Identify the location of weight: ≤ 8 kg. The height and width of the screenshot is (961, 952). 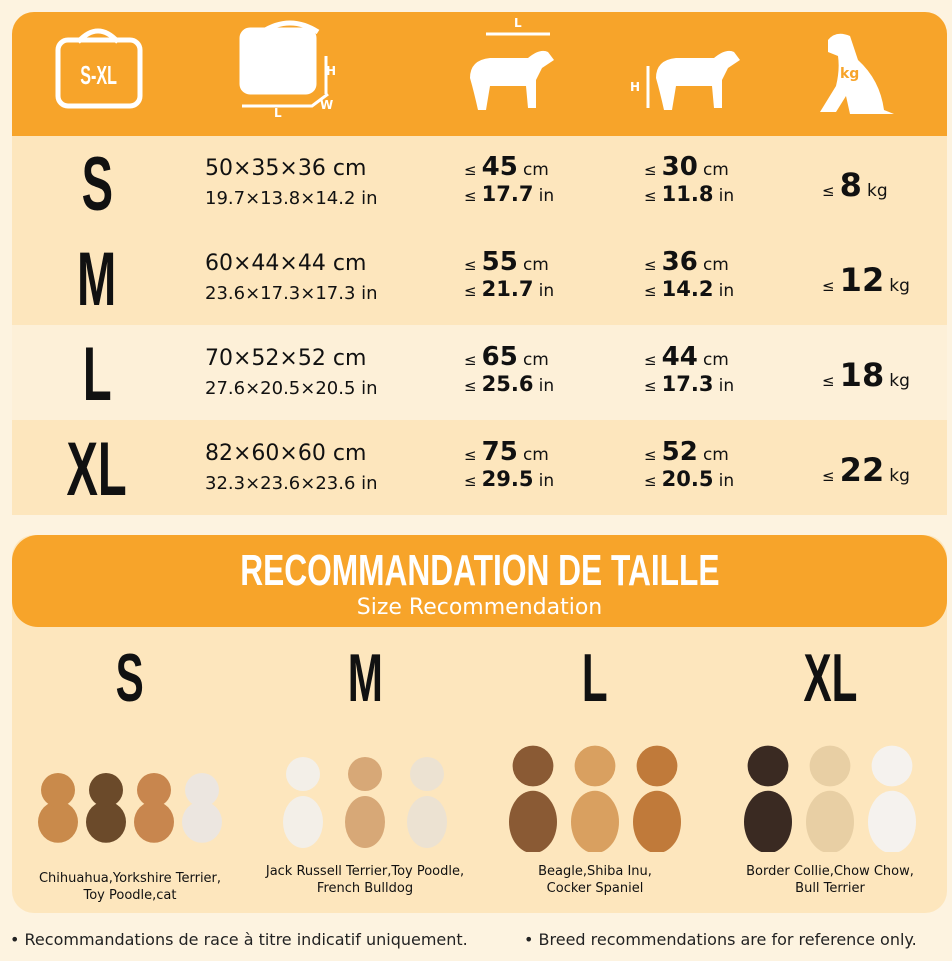
(855, 185).